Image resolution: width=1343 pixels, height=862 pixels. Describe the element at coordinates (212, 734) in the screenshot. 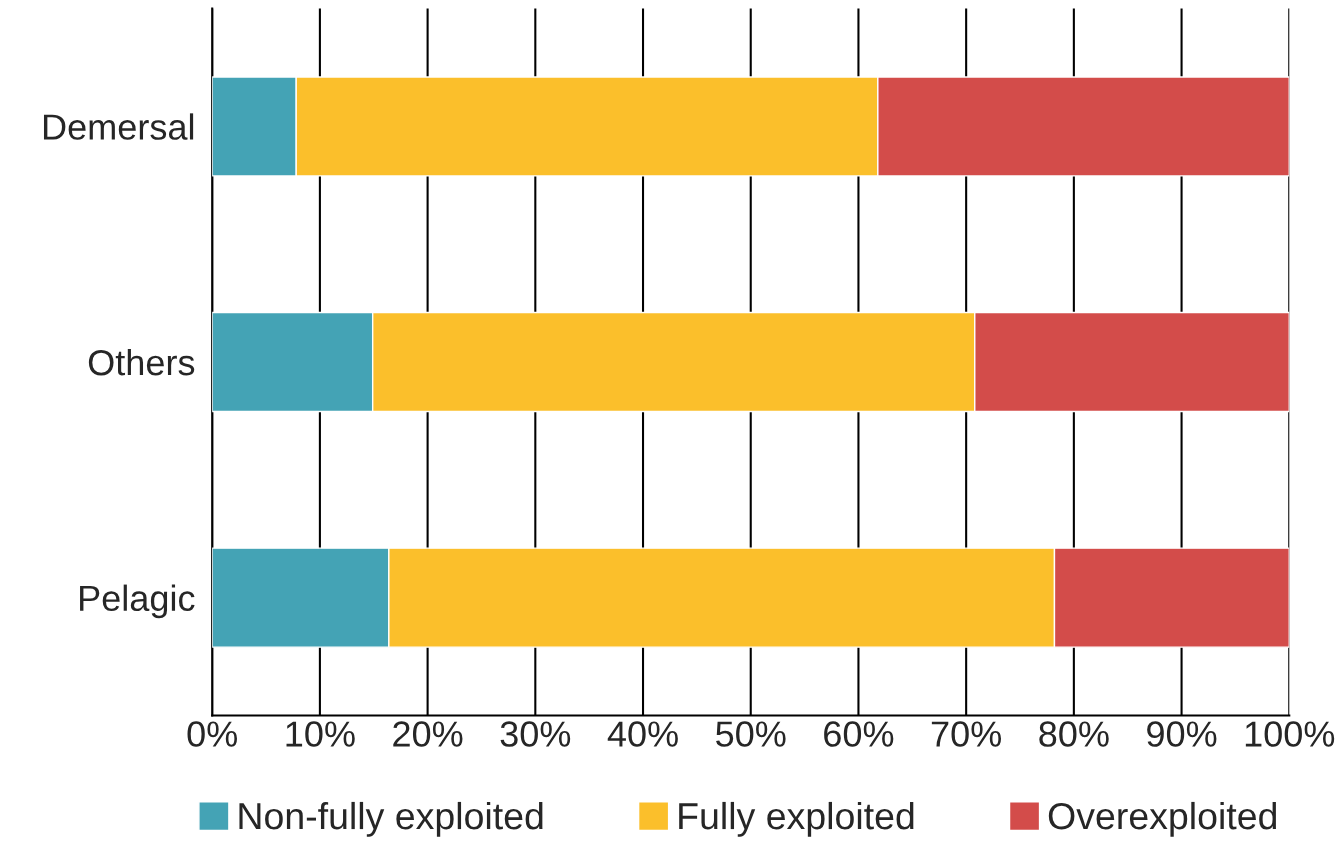

I see `x-tick-label: 0%` at that location.